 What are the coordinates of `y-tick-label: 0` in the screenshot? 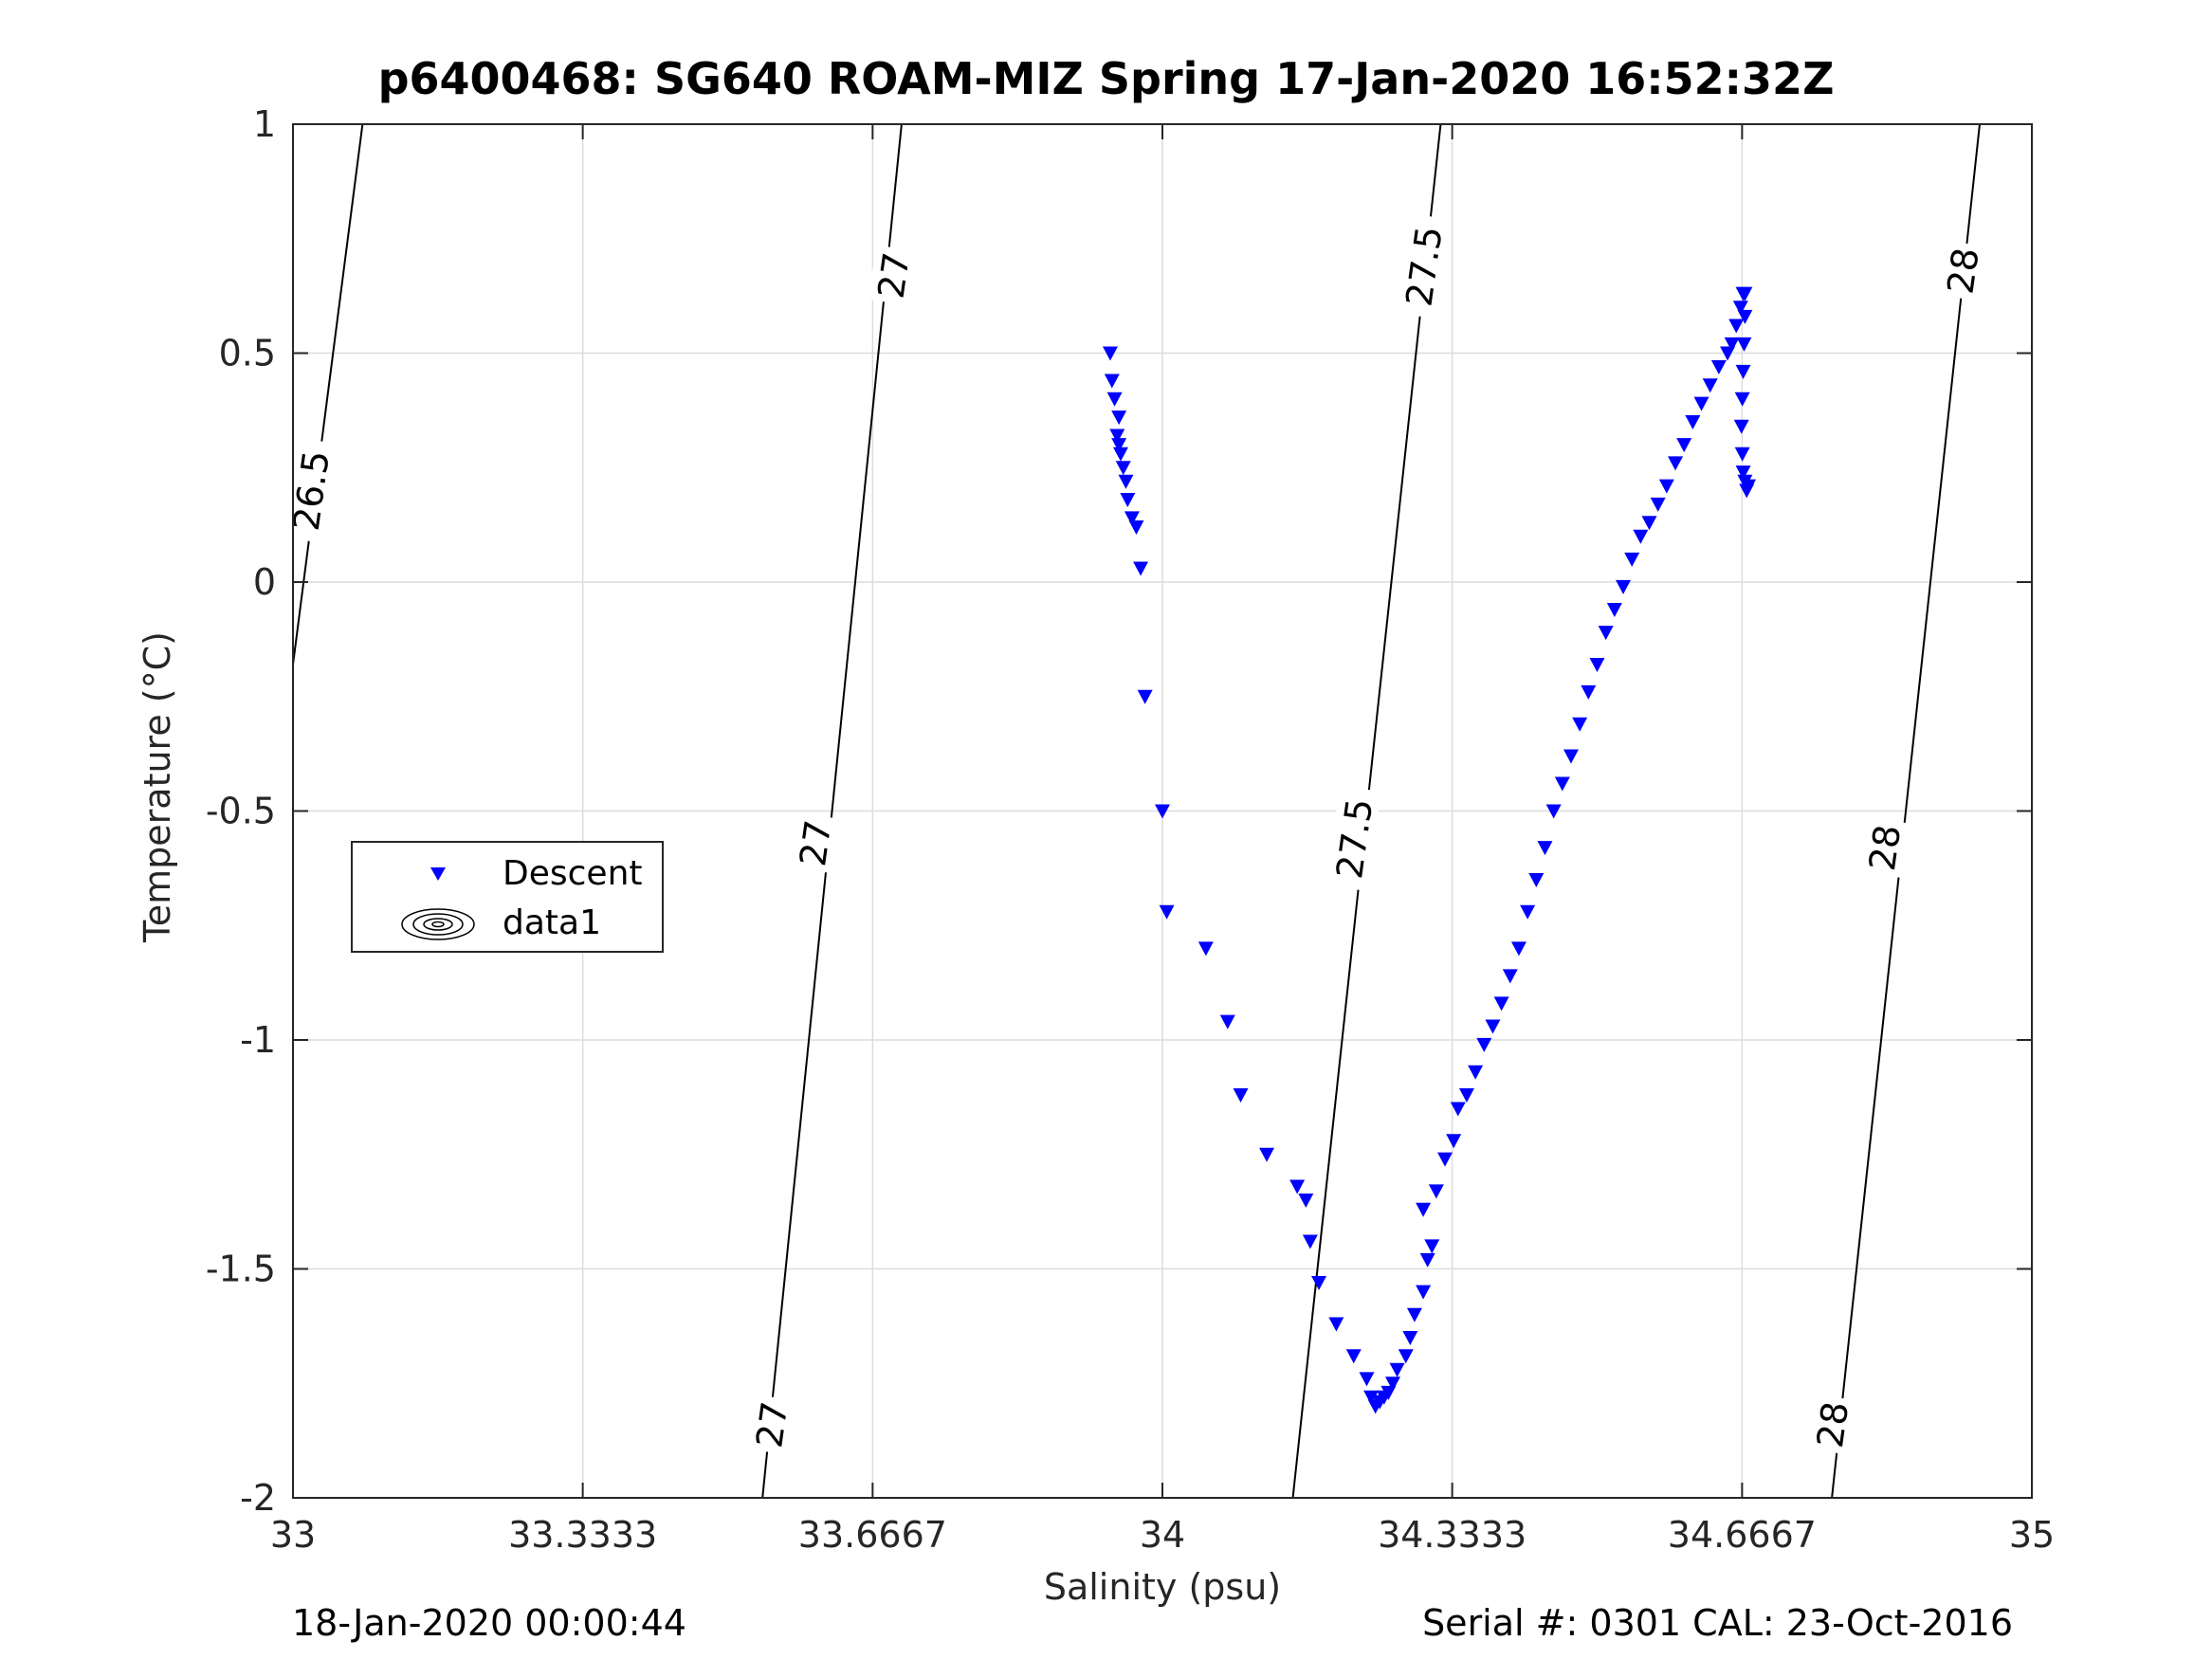 It's located at (264, 582).